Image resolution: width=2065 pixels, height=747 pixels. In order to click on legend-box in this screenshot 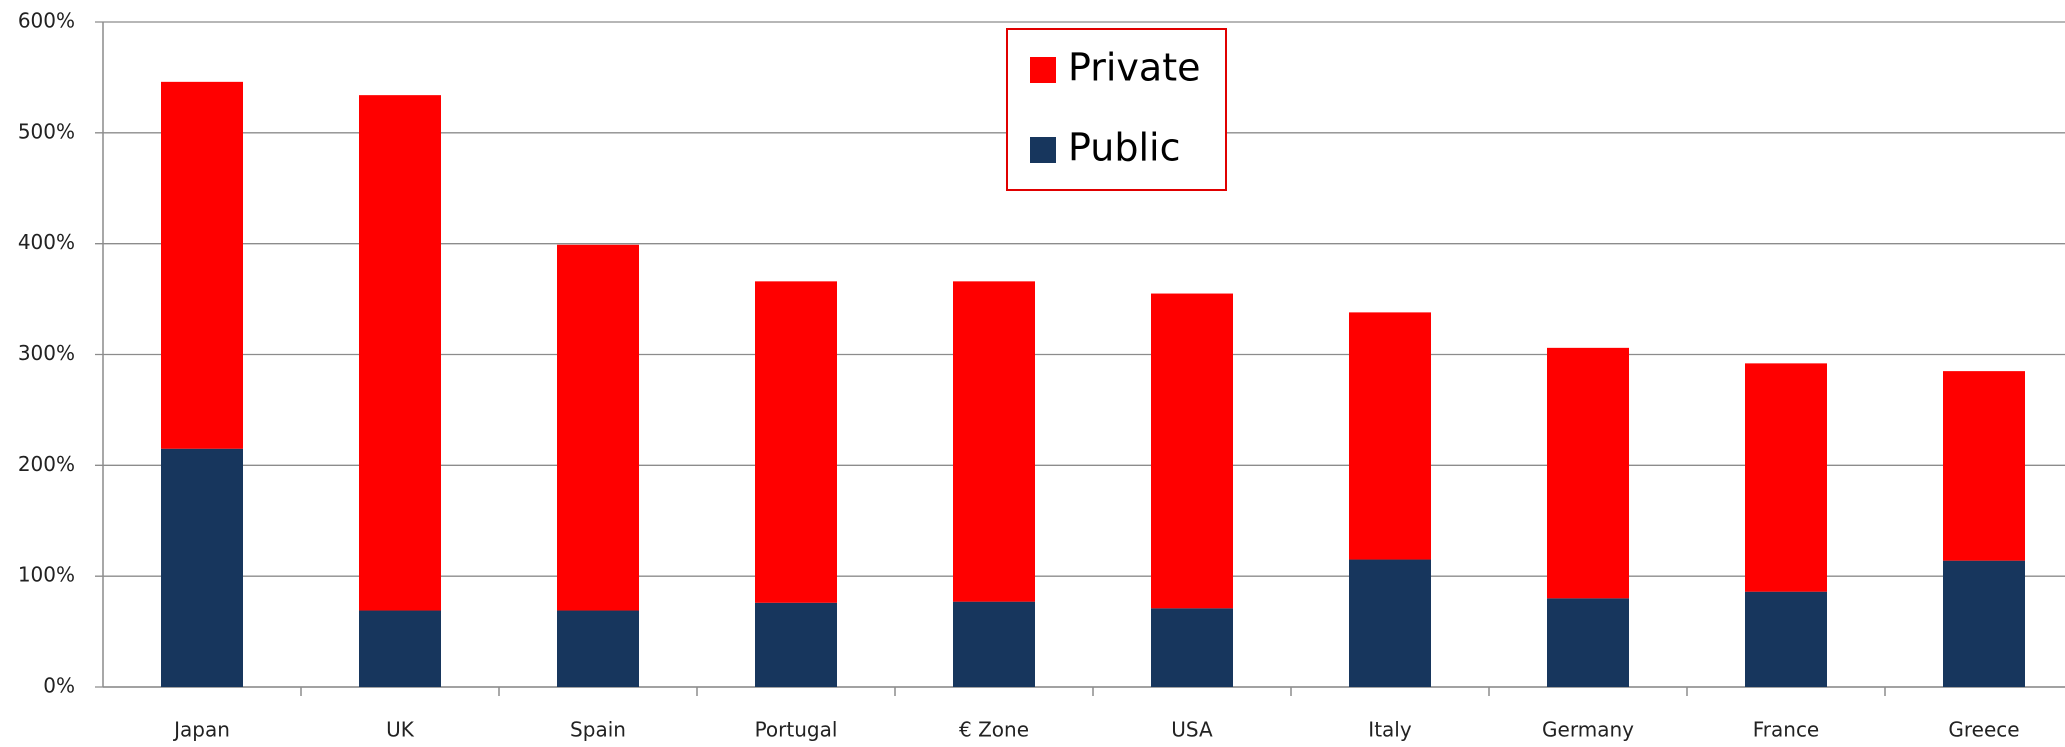, I will do `click(1116, 109)`.